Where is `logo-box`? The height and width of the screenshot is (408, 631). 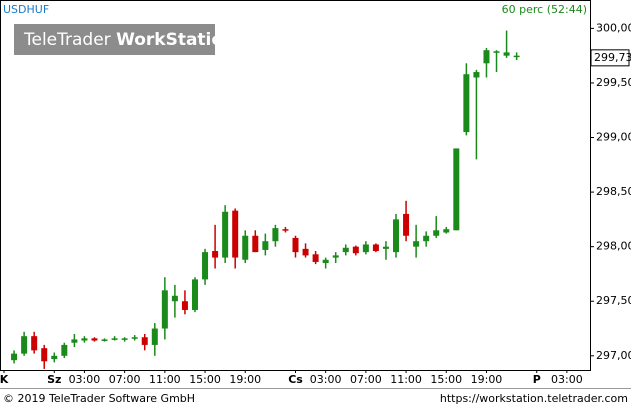
logo-box is located at coordinates (114, 39).